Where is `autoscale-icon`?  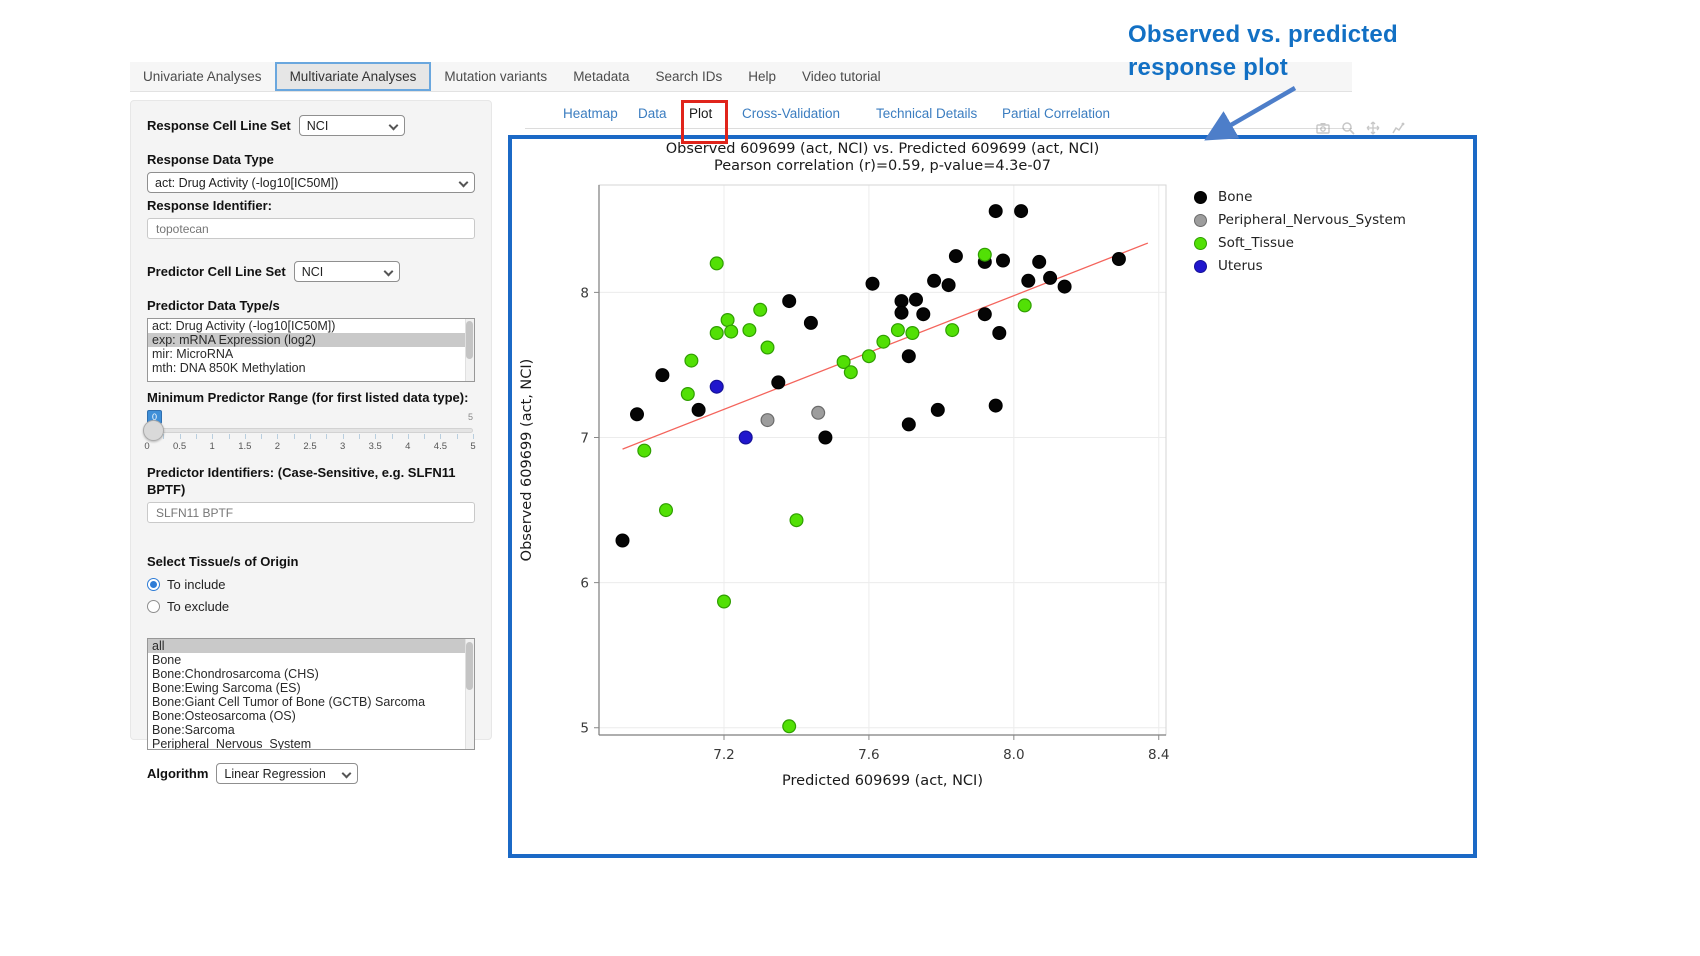 autoscale-icon is located at coordinates (1398, 128).